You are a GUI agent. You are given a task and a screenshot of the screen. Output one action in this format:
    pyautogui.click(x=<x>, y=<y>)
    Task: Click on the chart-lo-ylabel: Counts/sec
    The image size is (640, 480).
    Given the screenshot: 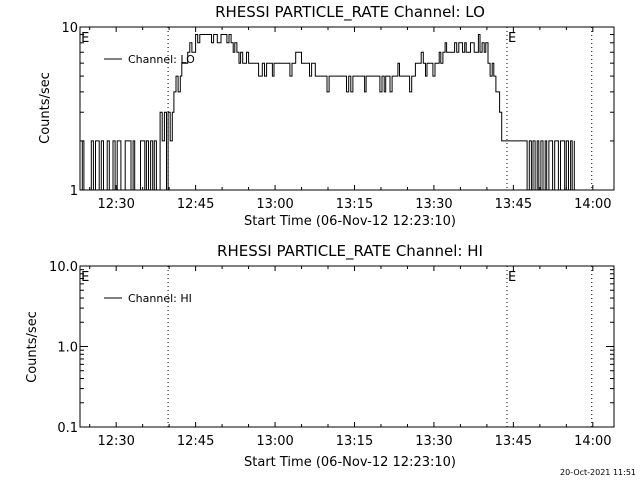 What is the action you would take?
    pyautogui.click(x=45, y=108)
    